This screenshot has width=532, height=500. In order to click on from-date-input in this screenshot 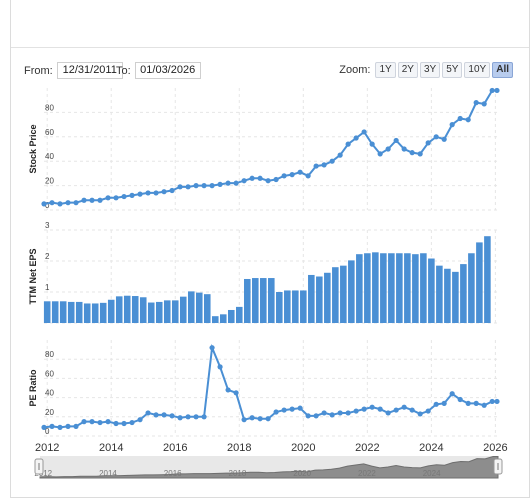, I will do `click(89, 70)`.